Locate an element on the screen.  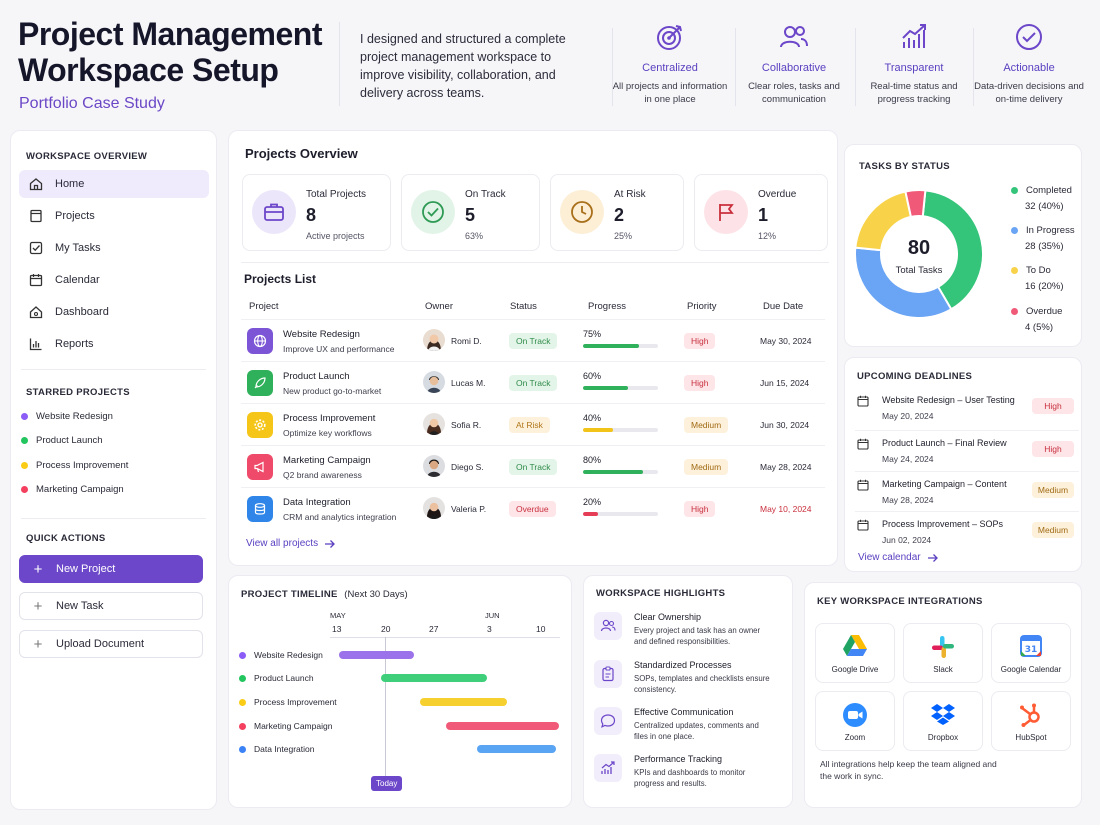
divider is located at coordinates (967, 511).